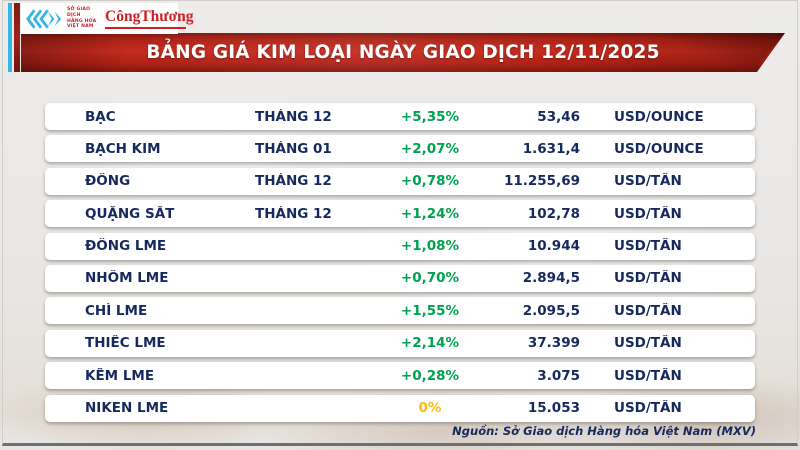  I want to click on table-row: QUẶNG SẮT THÁNG 12 +1,24% 102,78 USD/TẤN, so click(400, 214).